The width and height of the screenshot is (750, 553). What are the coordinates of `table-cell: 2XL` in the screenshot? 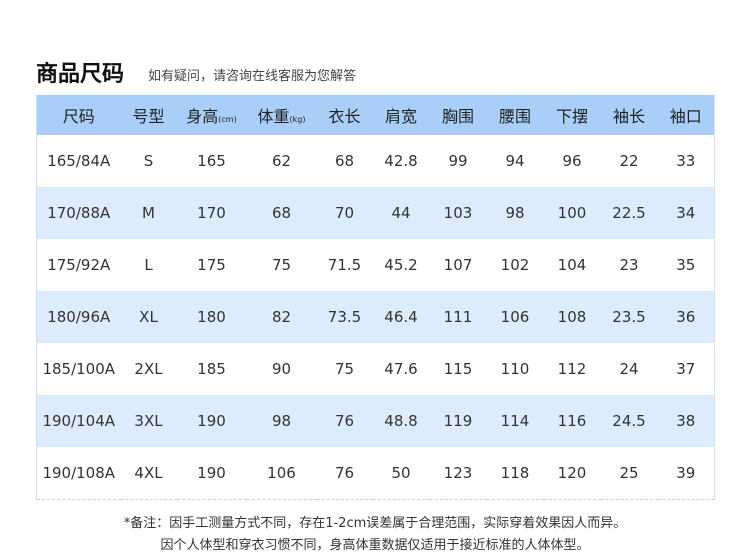 It's located at (148, 369).